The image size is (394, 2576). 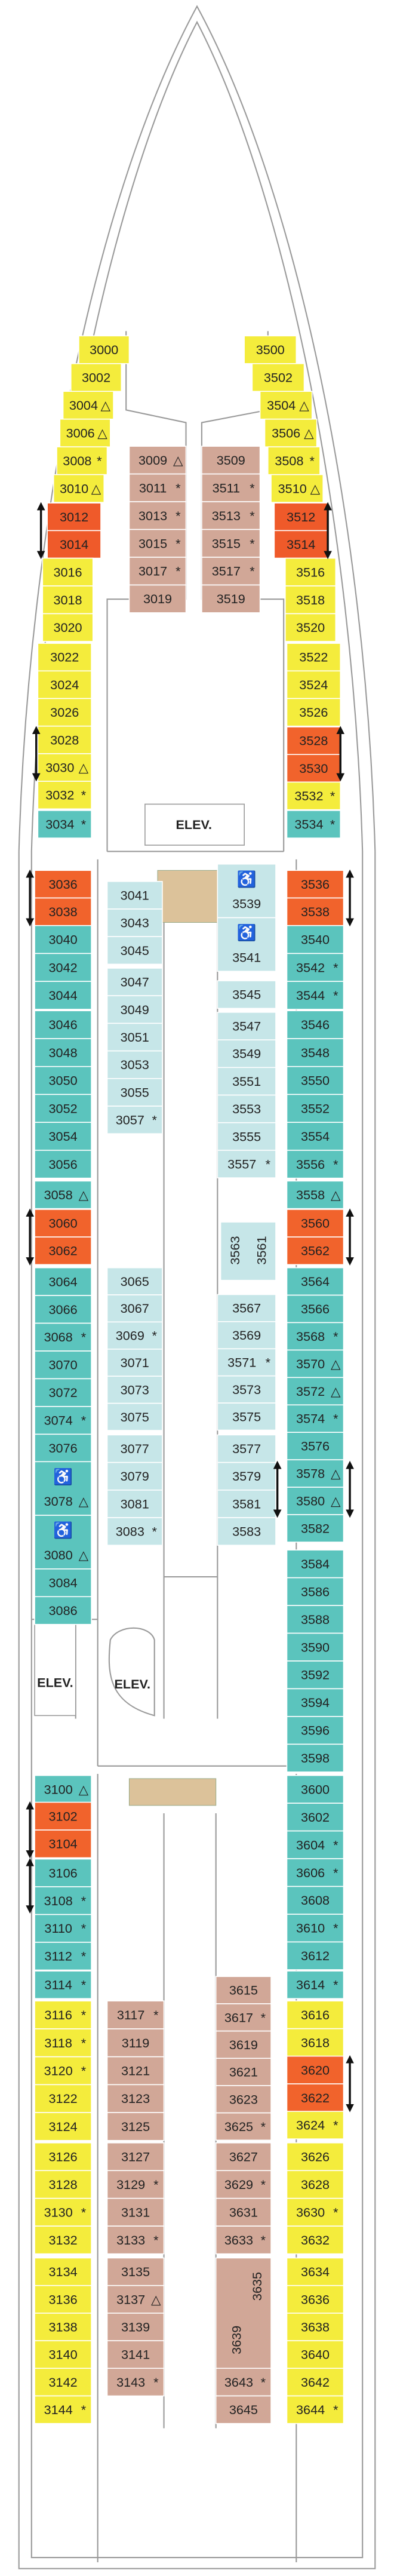 I want to click on cabin-number: 3500, so click(x=270, y=349).